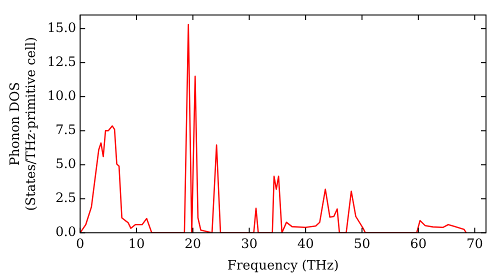  What do you see at coordinates (65, 130) in the screenshot?
I see `y-tick-label: 7.5` at bounding box center [65, 130].